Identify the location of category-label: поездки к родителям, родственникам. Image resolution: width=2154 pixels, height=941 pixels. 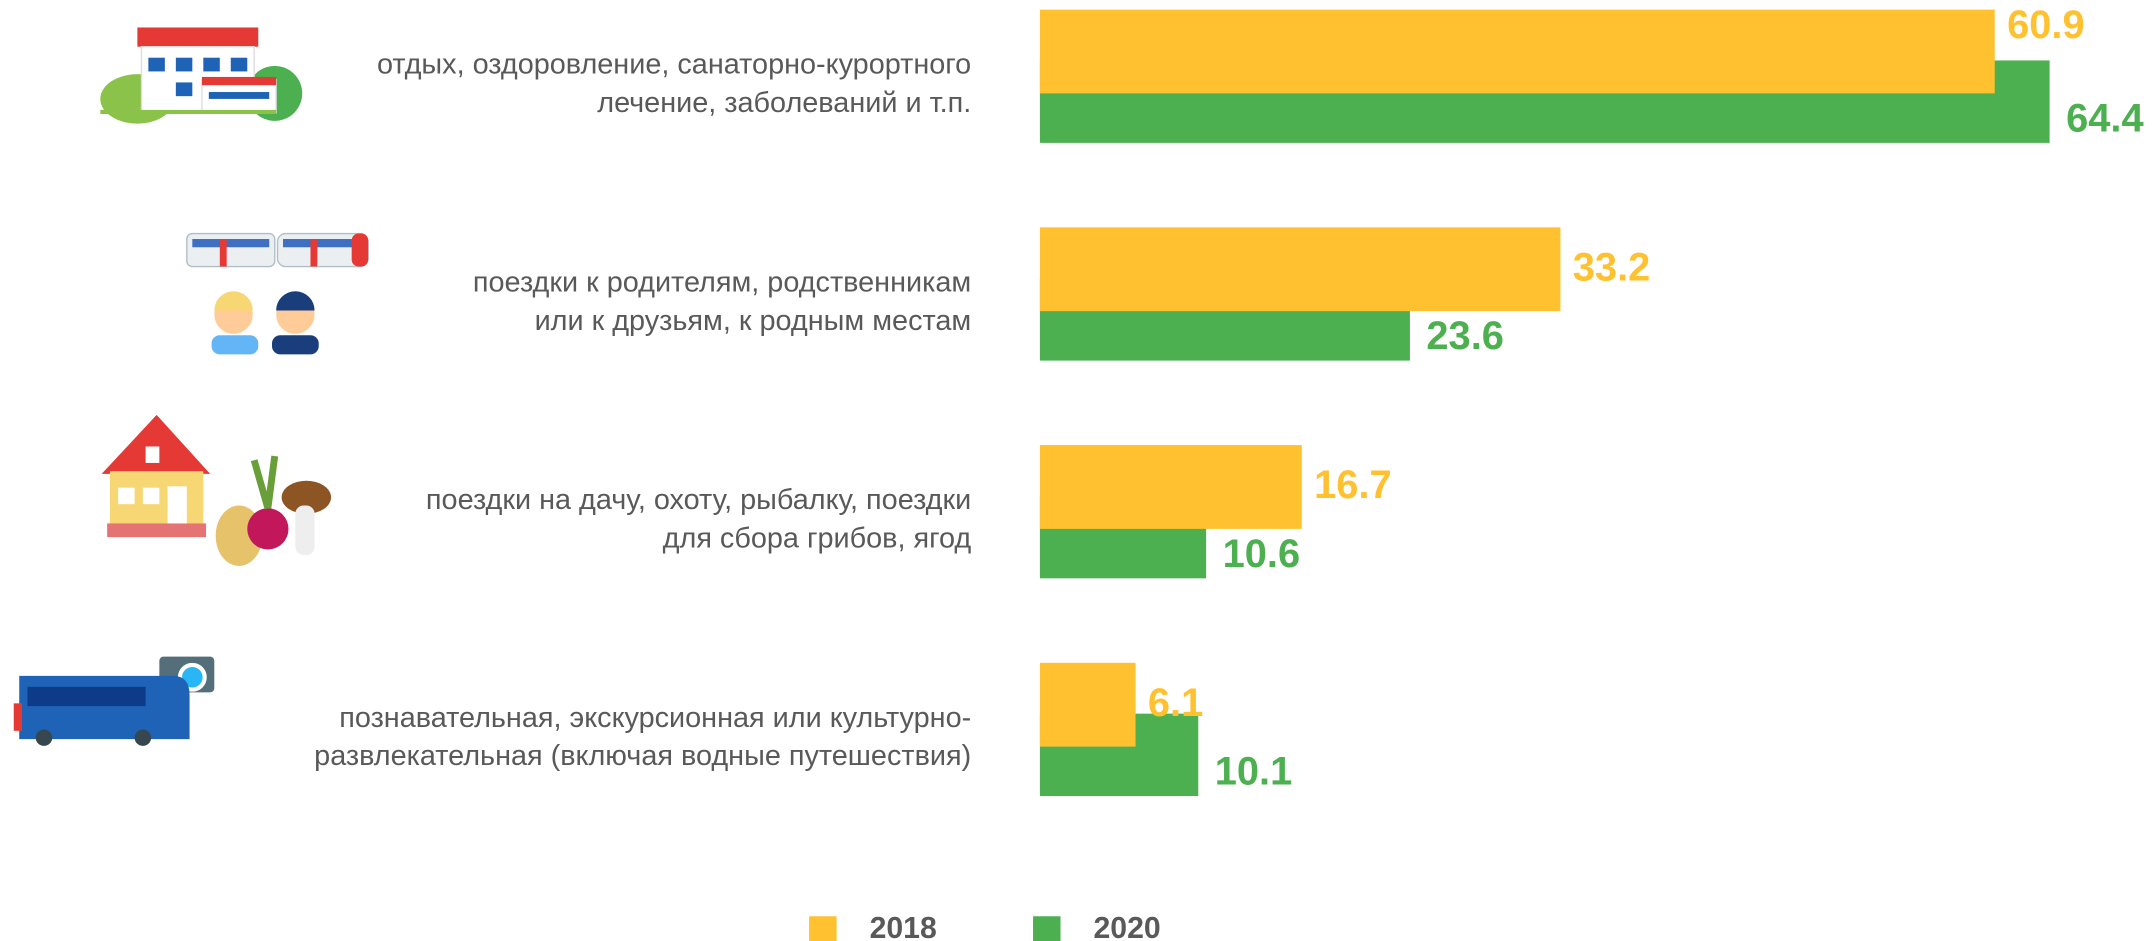
(722, 282).